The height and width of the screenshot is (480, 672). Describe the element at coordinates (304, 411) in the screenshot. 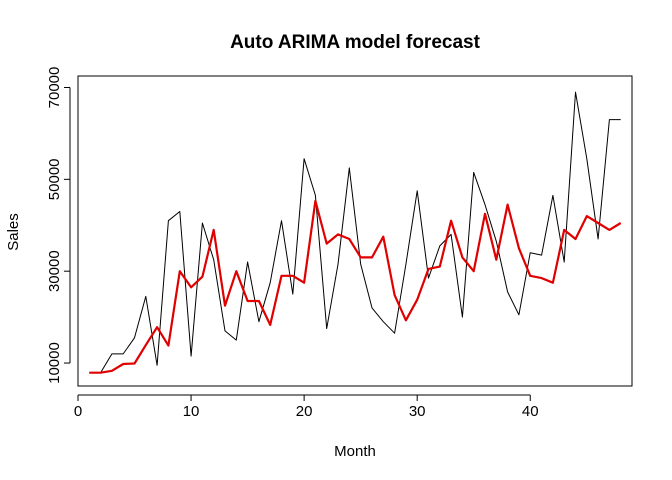

I see `x-tick-label: 20` at that location.